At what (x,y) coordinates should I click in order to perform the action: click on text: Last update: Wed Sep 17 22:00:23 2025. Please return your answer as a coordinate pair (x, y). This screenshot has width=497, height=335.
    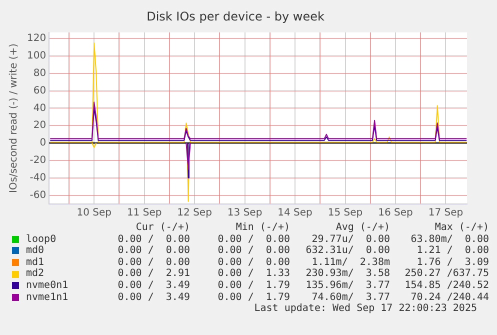
    Looking at the image, I should click on (365, 309).